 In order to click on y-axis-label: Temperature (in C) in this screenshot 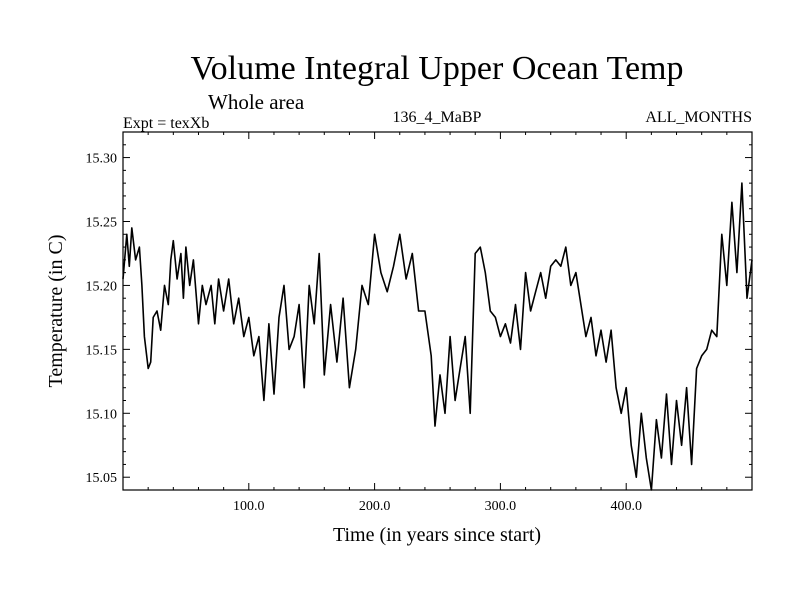, I will do `click(56, 311)`.